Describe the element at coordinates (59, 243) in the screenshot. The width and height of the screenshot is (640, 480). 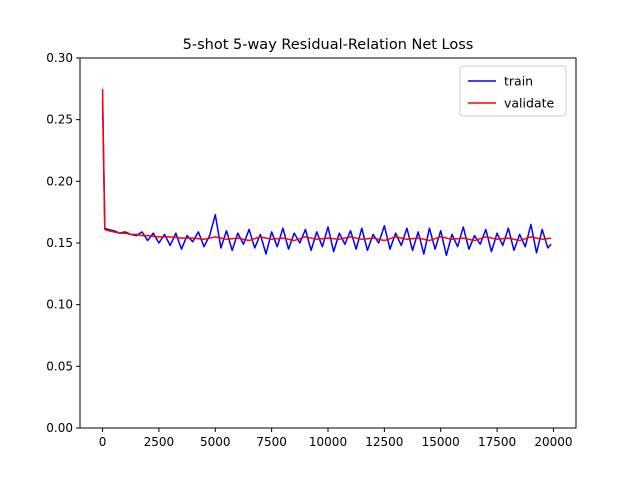
I see `y-tick-label: 0.15` at that location.